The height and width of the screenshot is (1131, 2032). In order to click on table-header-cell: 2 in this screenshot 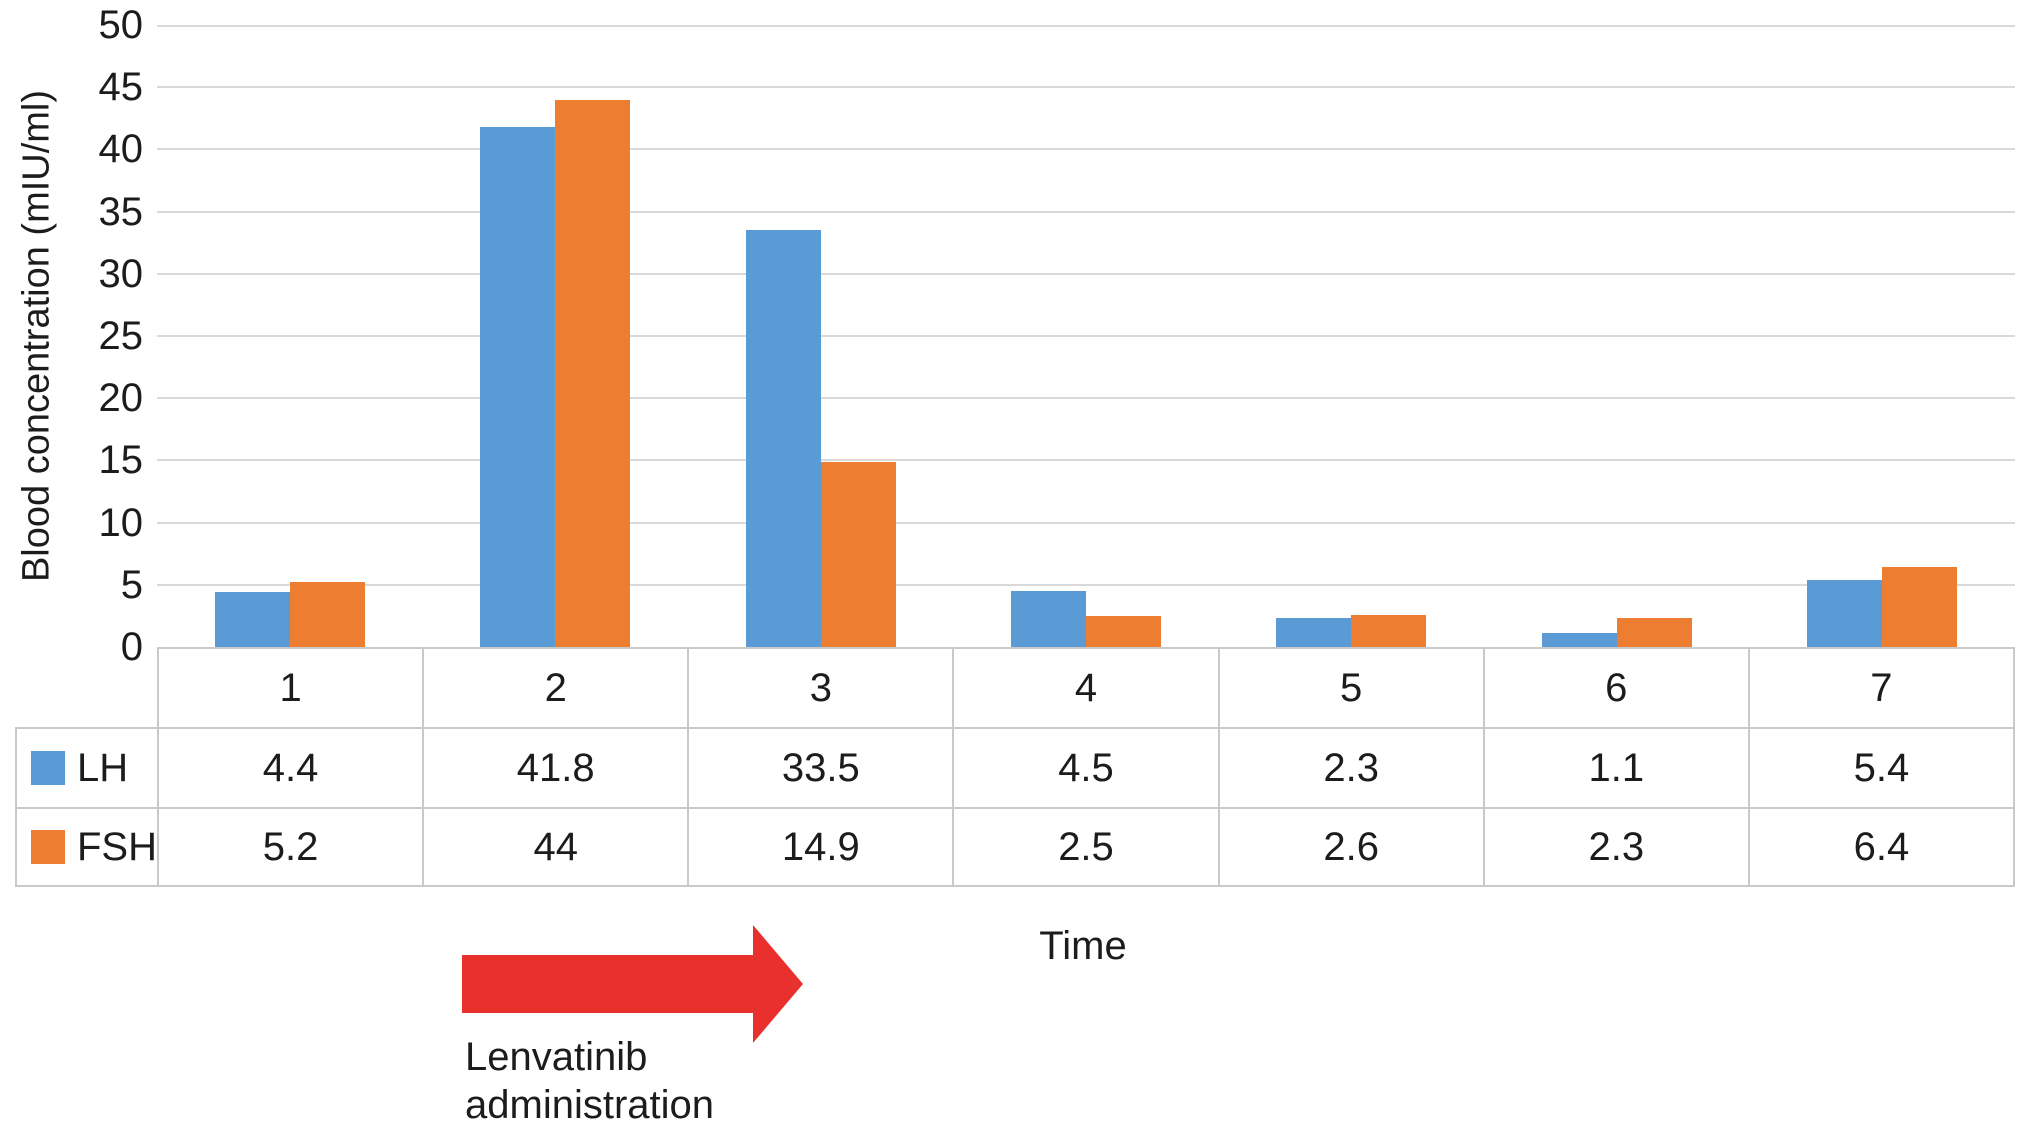, I will do `click(555, 687)`.